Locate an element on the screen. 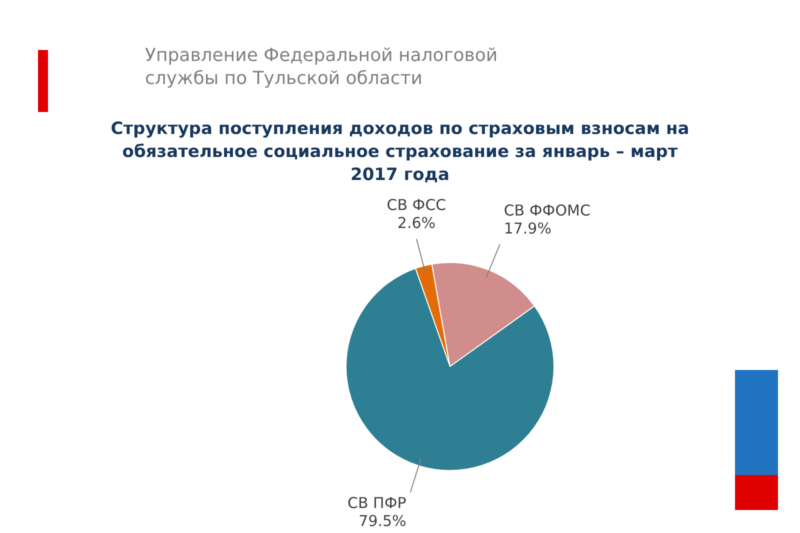  data-label: 79.5% is located at coordinates (382, 521).